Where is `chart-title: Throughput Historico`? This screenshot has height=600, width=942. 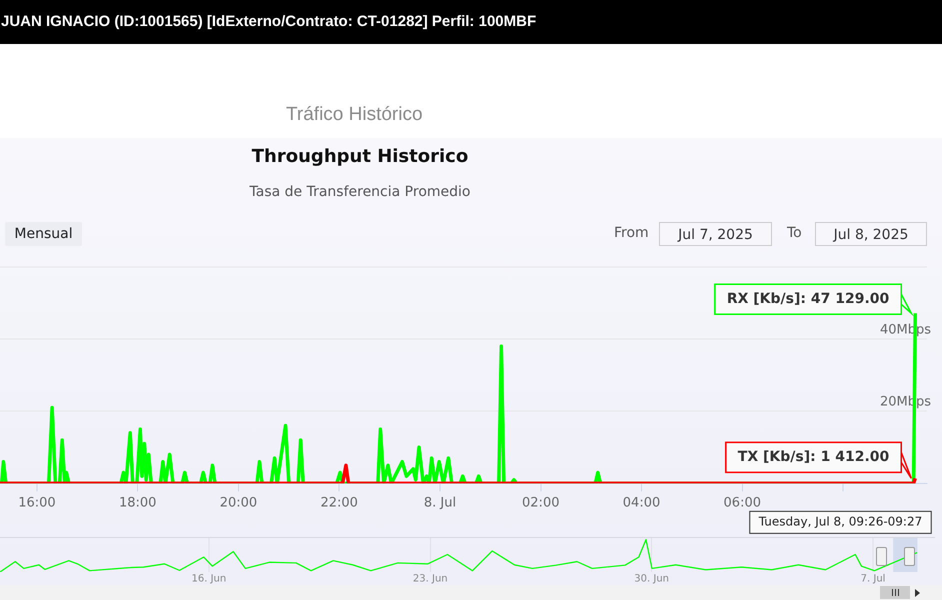
chart-title: Throughput Historico is located at coordinates (360, 156).